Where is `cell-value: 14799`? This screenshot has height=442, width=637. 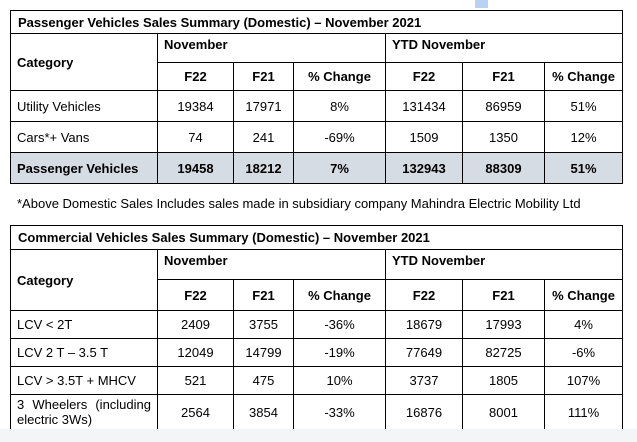
cell-value: 14799 is located at coordinates (263, 352).